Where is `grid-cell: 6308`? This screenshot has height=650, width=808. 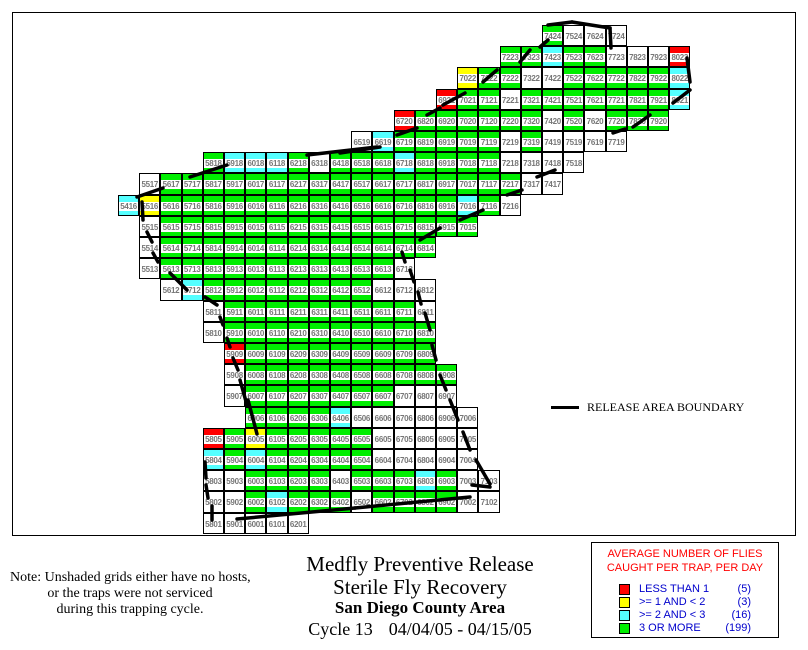 grid-cell: 6308 is located at coordinates (319, 375).